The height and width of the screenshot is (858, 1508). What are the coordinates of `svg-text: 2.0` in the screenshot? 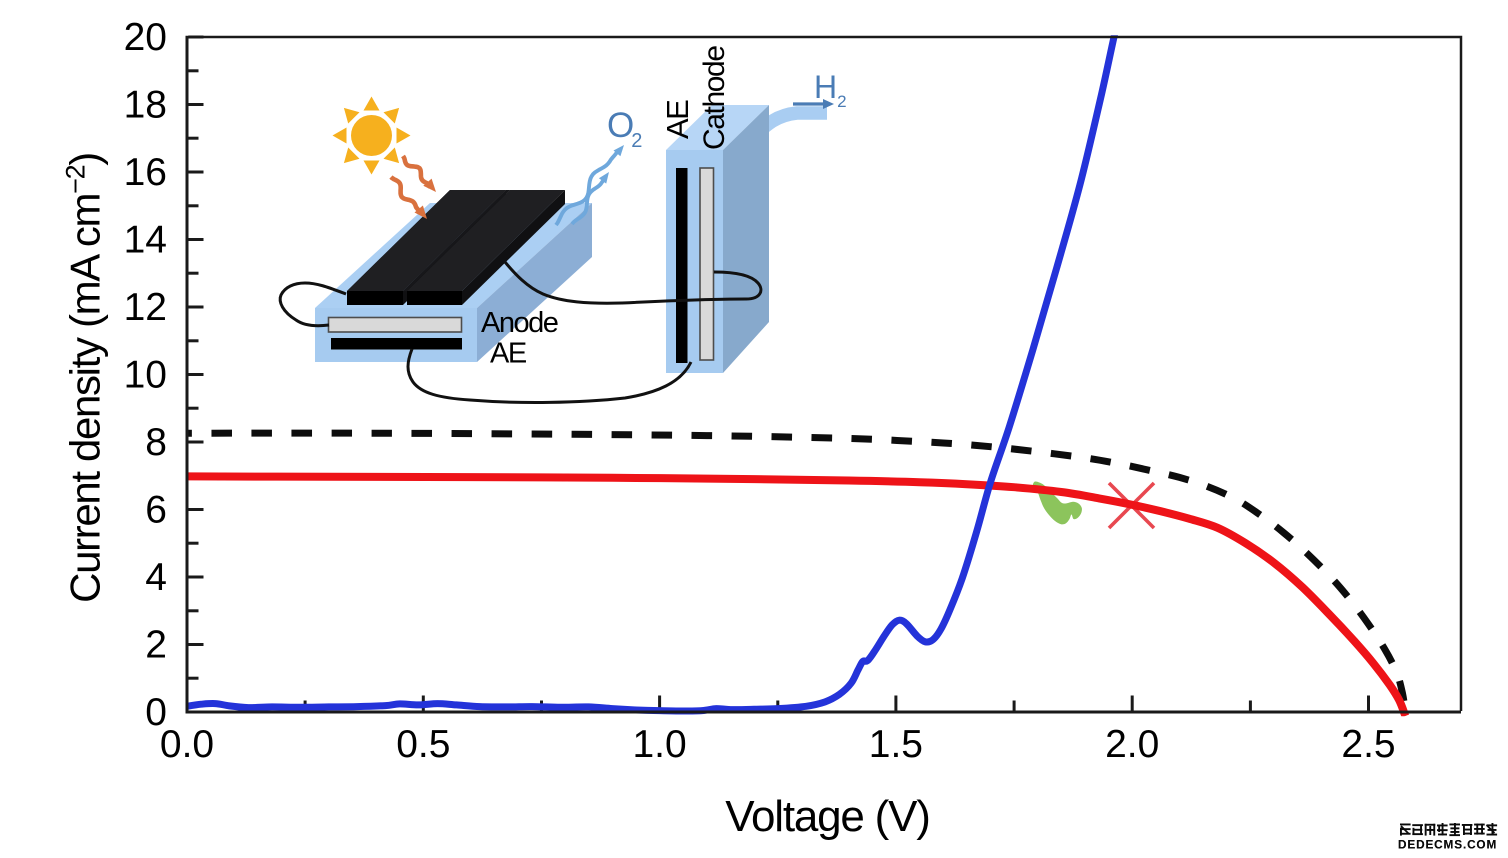 It's located at (1132, 744).